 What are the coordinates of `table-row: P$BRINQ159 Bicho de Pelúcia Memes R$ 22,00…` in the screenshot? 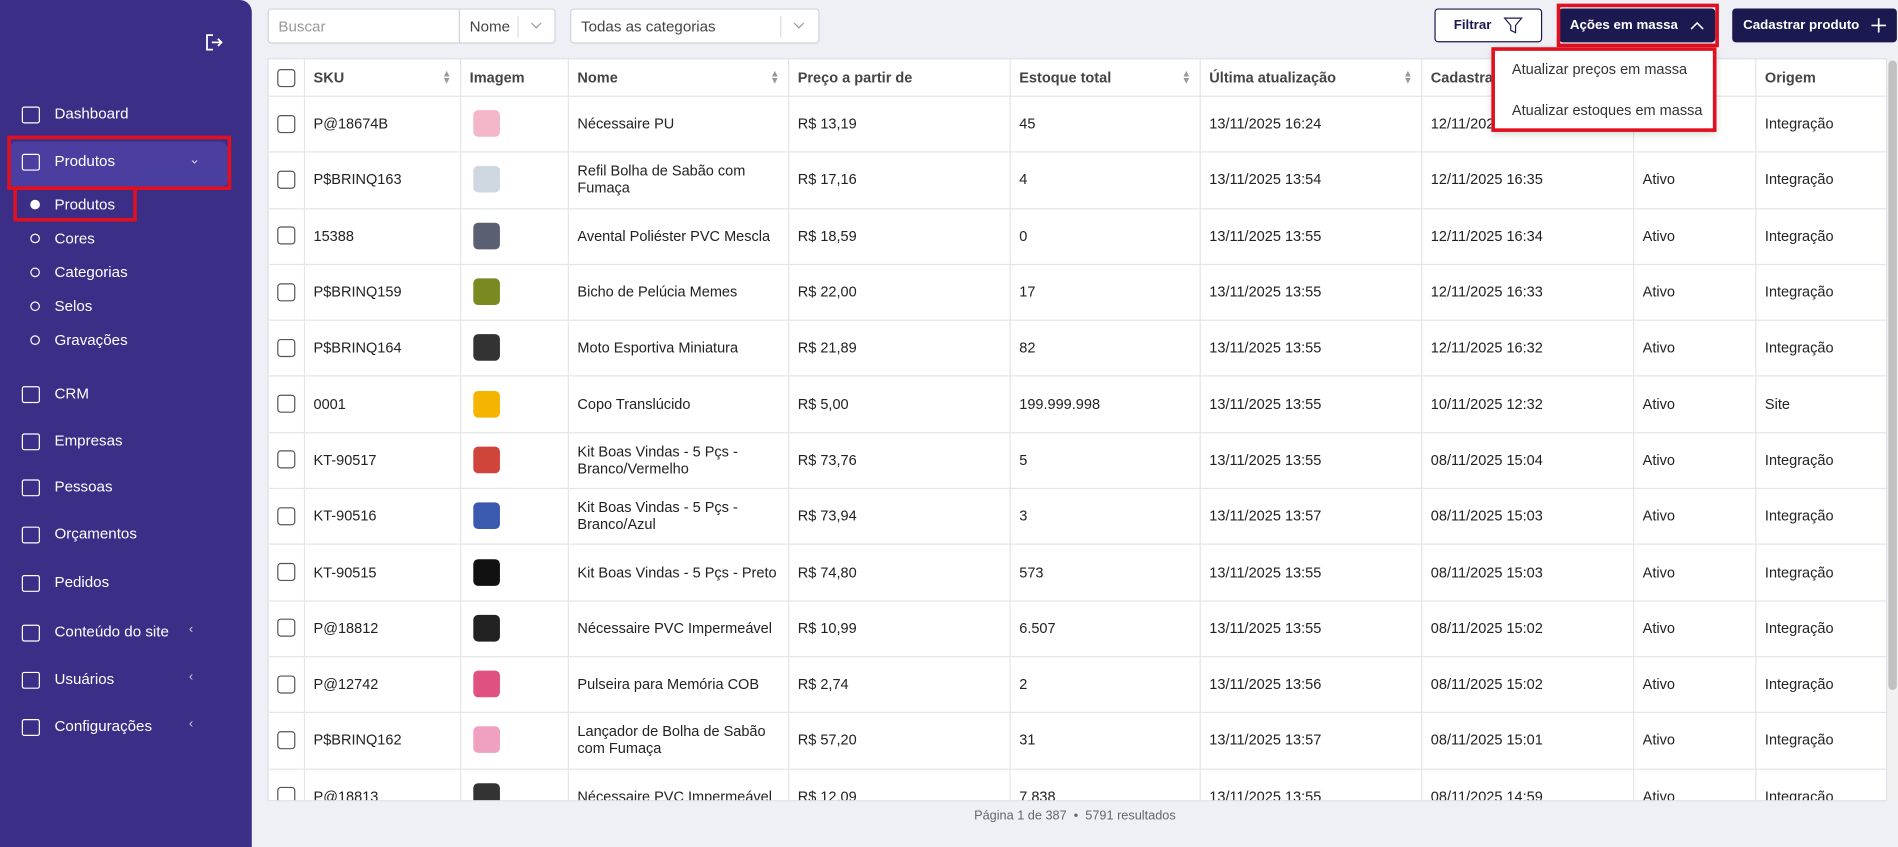 It's located at (1077, 292).